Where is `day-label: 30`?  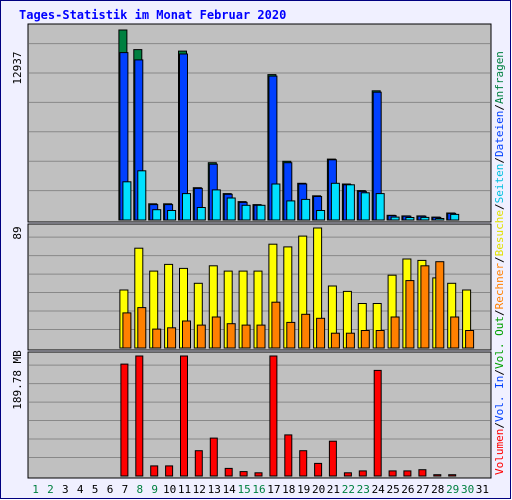
day-label: 30 is located at coordinates (467, 489).